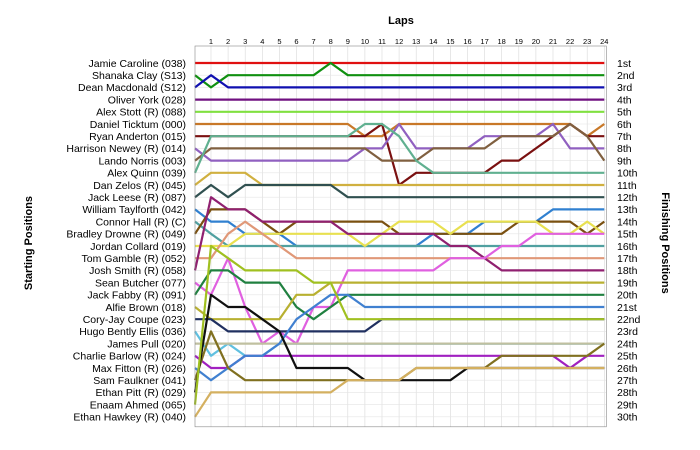 This screenshot has width=700, height=450. I want to click on starting-driver-label: Lando Norris (003), so click(142, 161).